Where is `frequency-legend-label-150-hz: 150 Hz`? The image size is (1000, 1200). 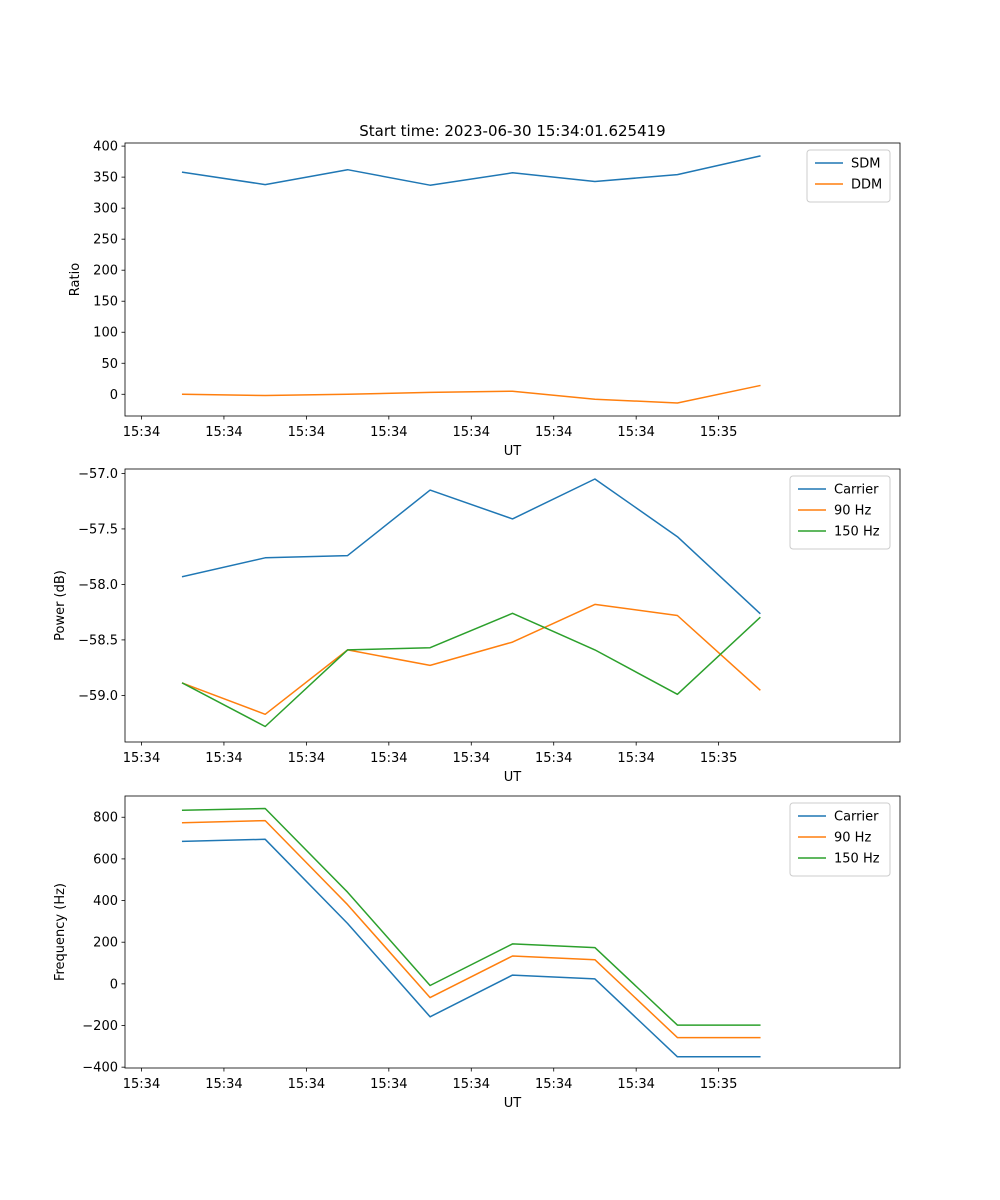 frequency-legend-label-150-hz: 150 Hz is located at coordinates (857, 859).